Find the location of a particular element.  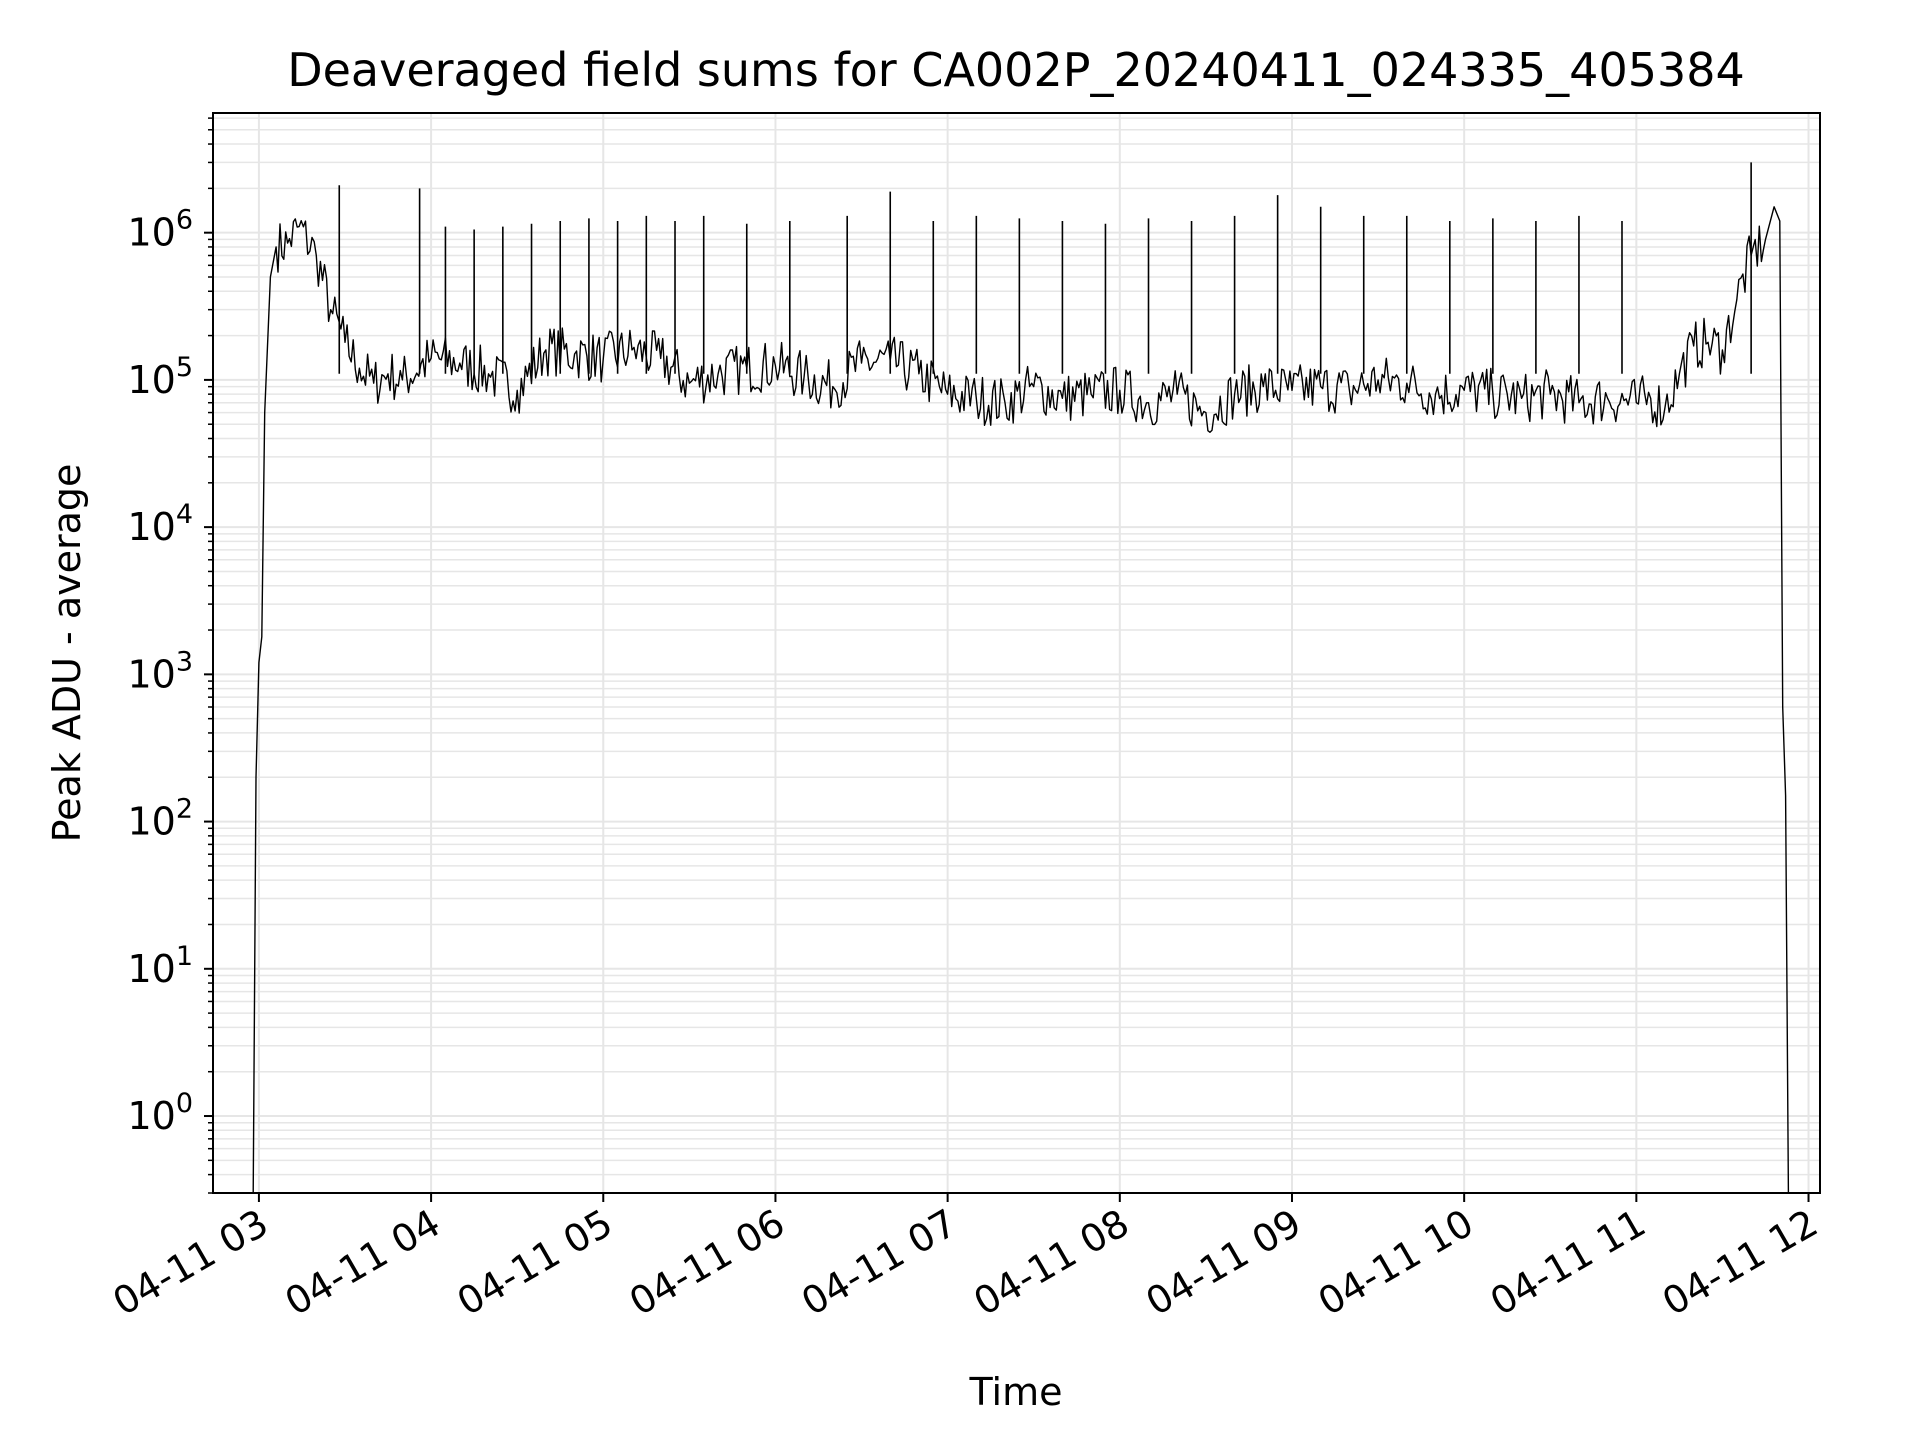

y-tick-label: 106 is located at coordinates (160, 230).